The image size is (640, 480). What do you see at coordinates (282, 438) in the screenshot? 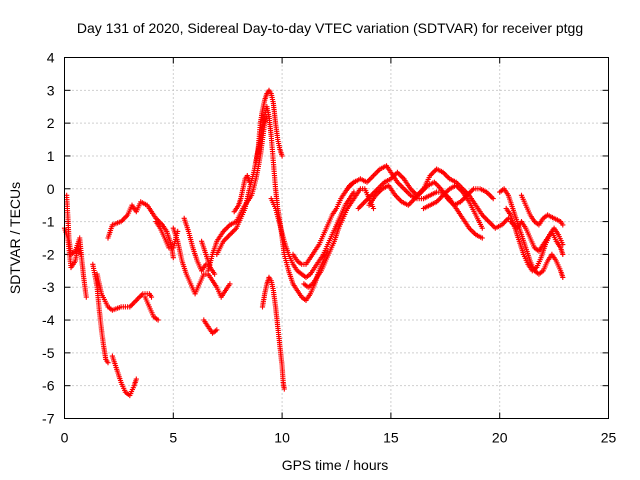
I see `x-tick-label: 10` at bounding box center [282, 438].